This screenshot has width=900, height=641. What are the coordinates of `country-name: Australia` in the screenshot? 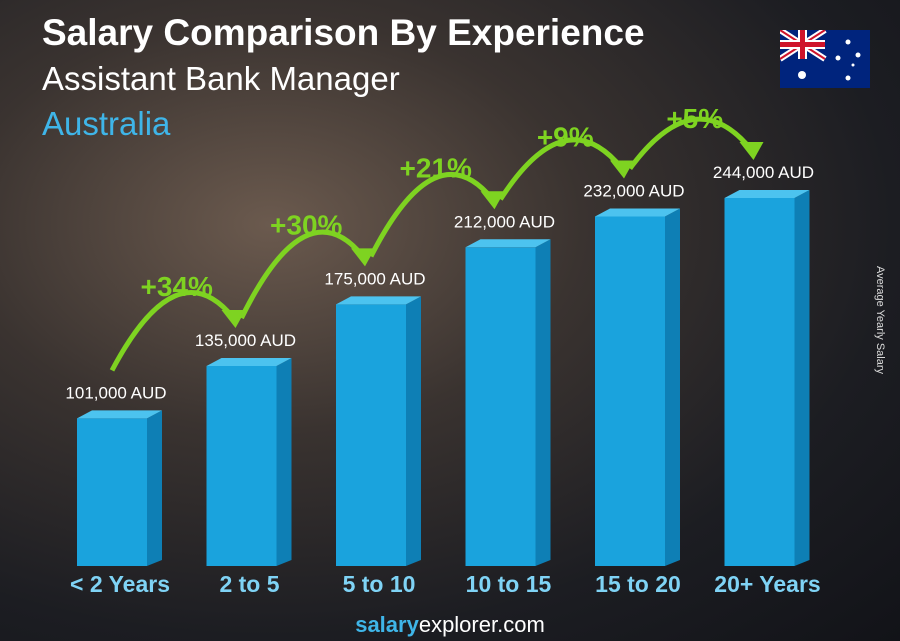 It's located at (106, 123).